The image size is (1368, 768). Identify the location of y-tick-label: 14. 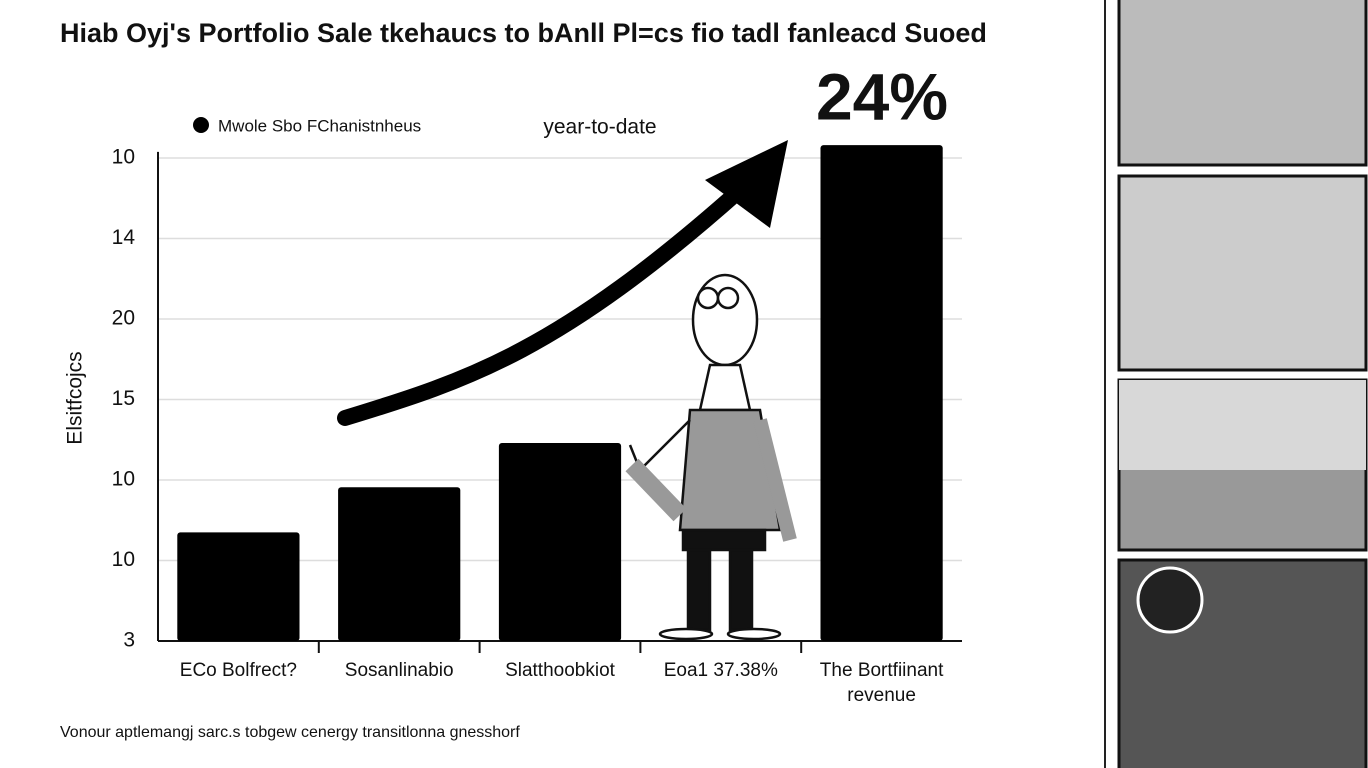
(124, 237).